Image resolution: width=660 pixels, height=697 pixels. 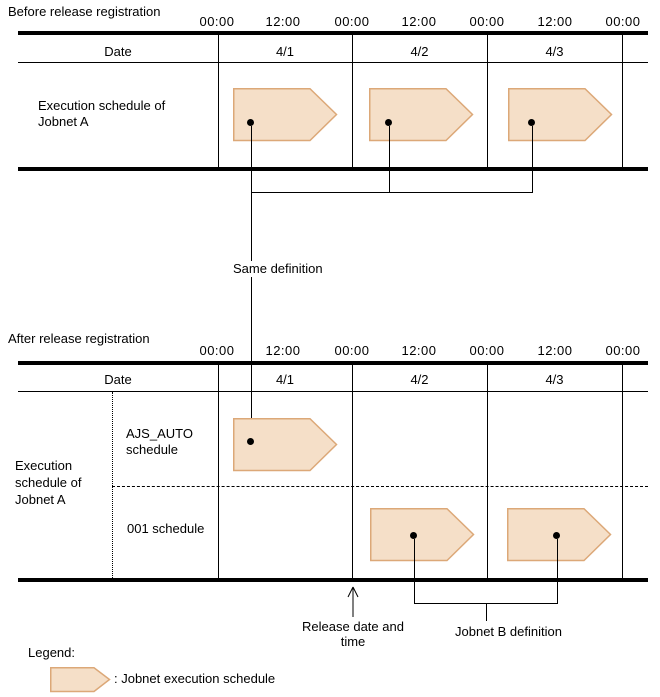 I want to click on after-time-label-4: 00:00, so click(x=487, y=350).